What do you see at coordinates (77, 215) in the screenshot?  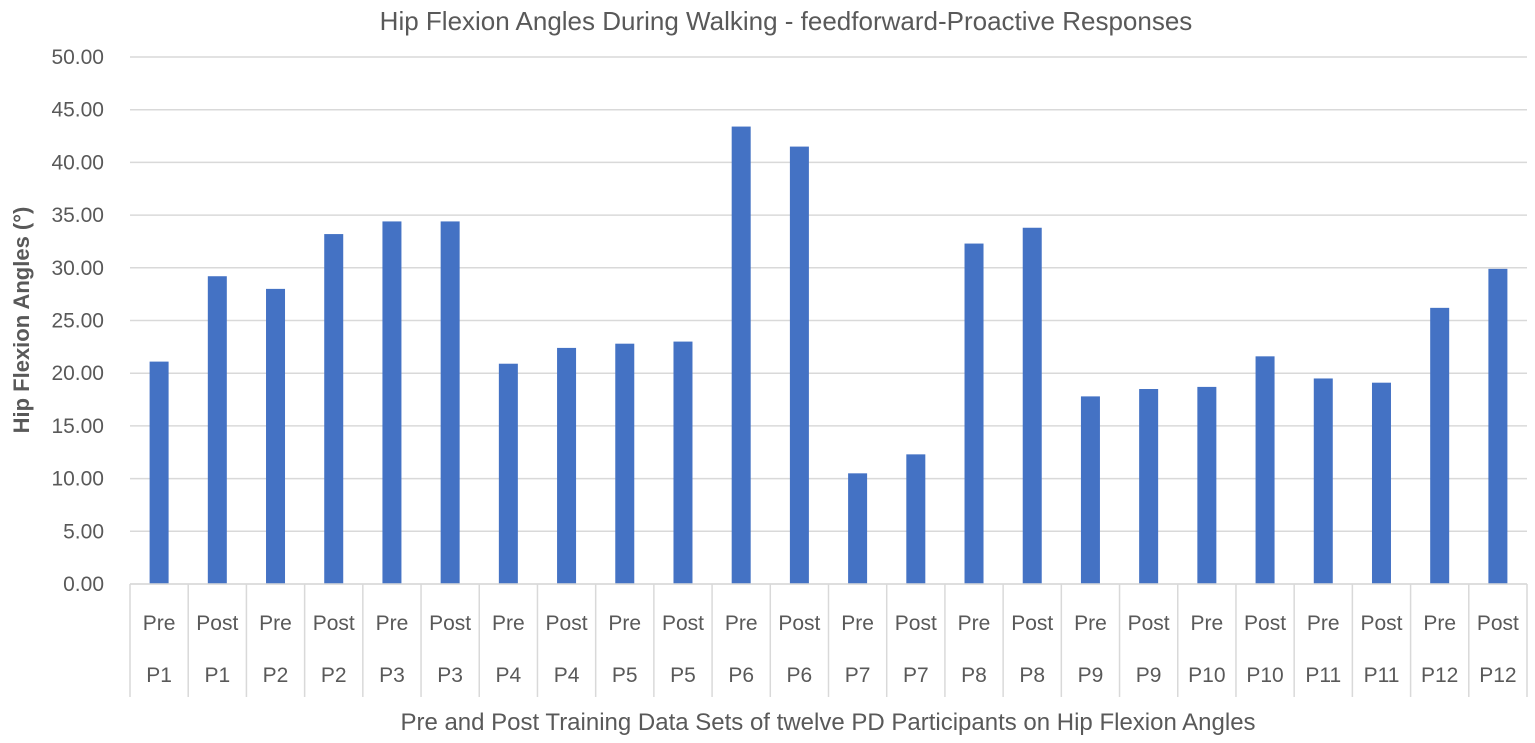 I see `y-tick-label: 35.00` at bounding box center [77, 215].